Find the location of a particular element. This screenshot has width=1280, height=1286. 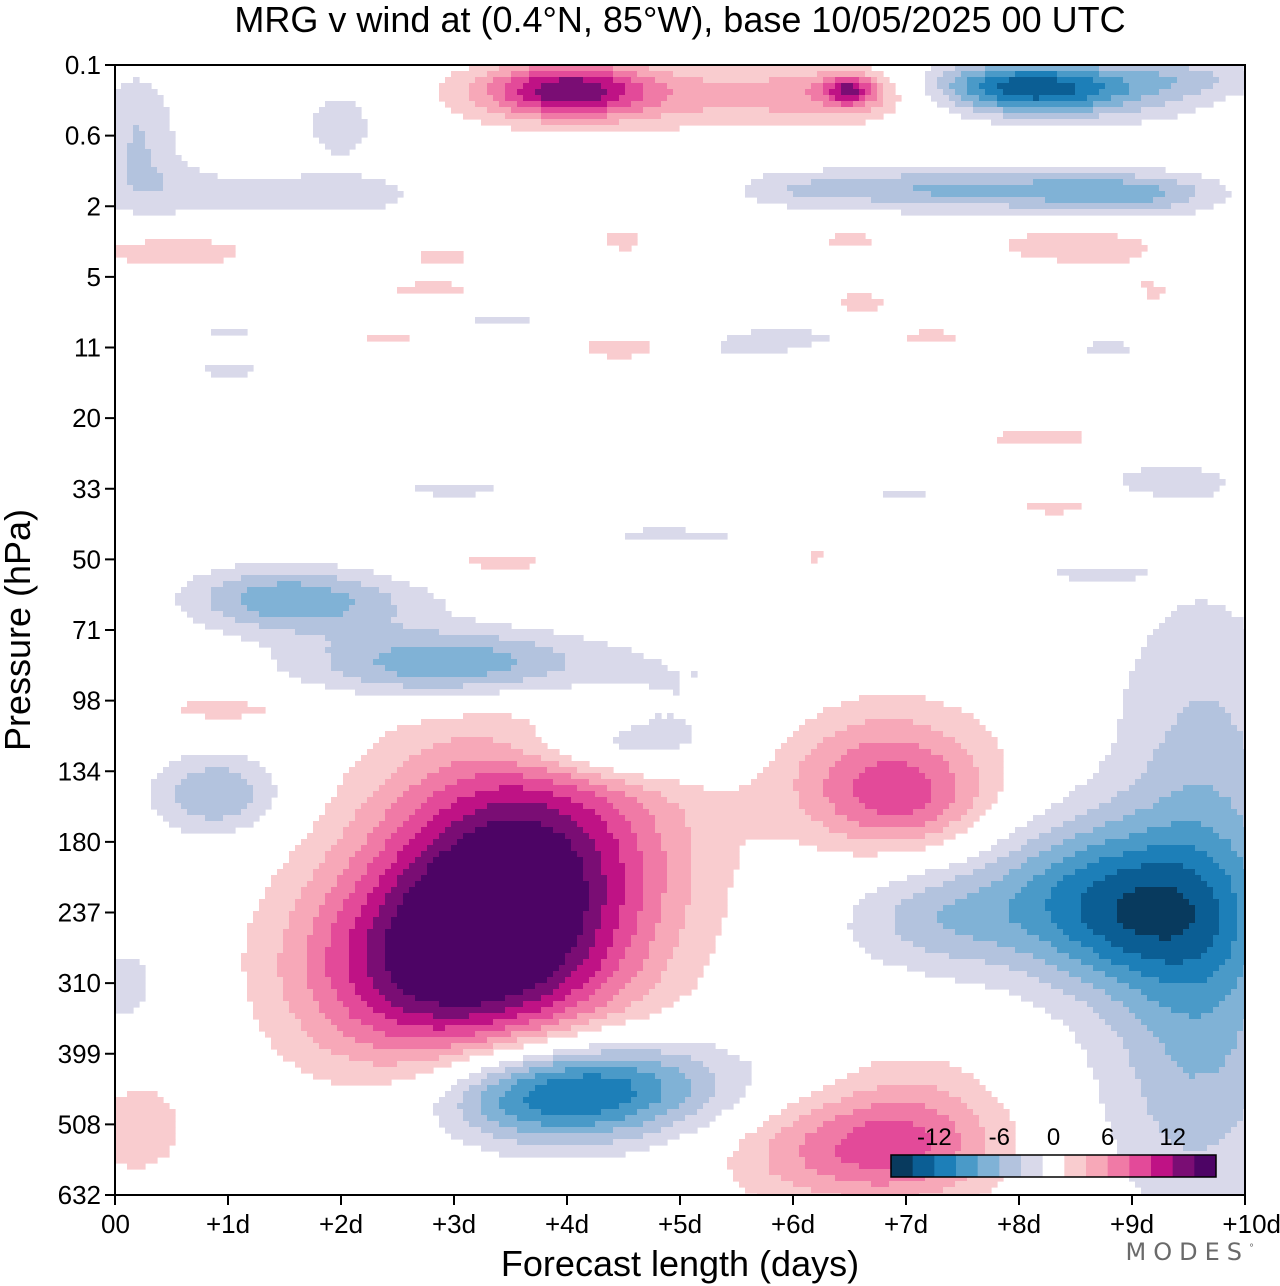

y-tick-label: 180 is located at coordinates (79, 842).